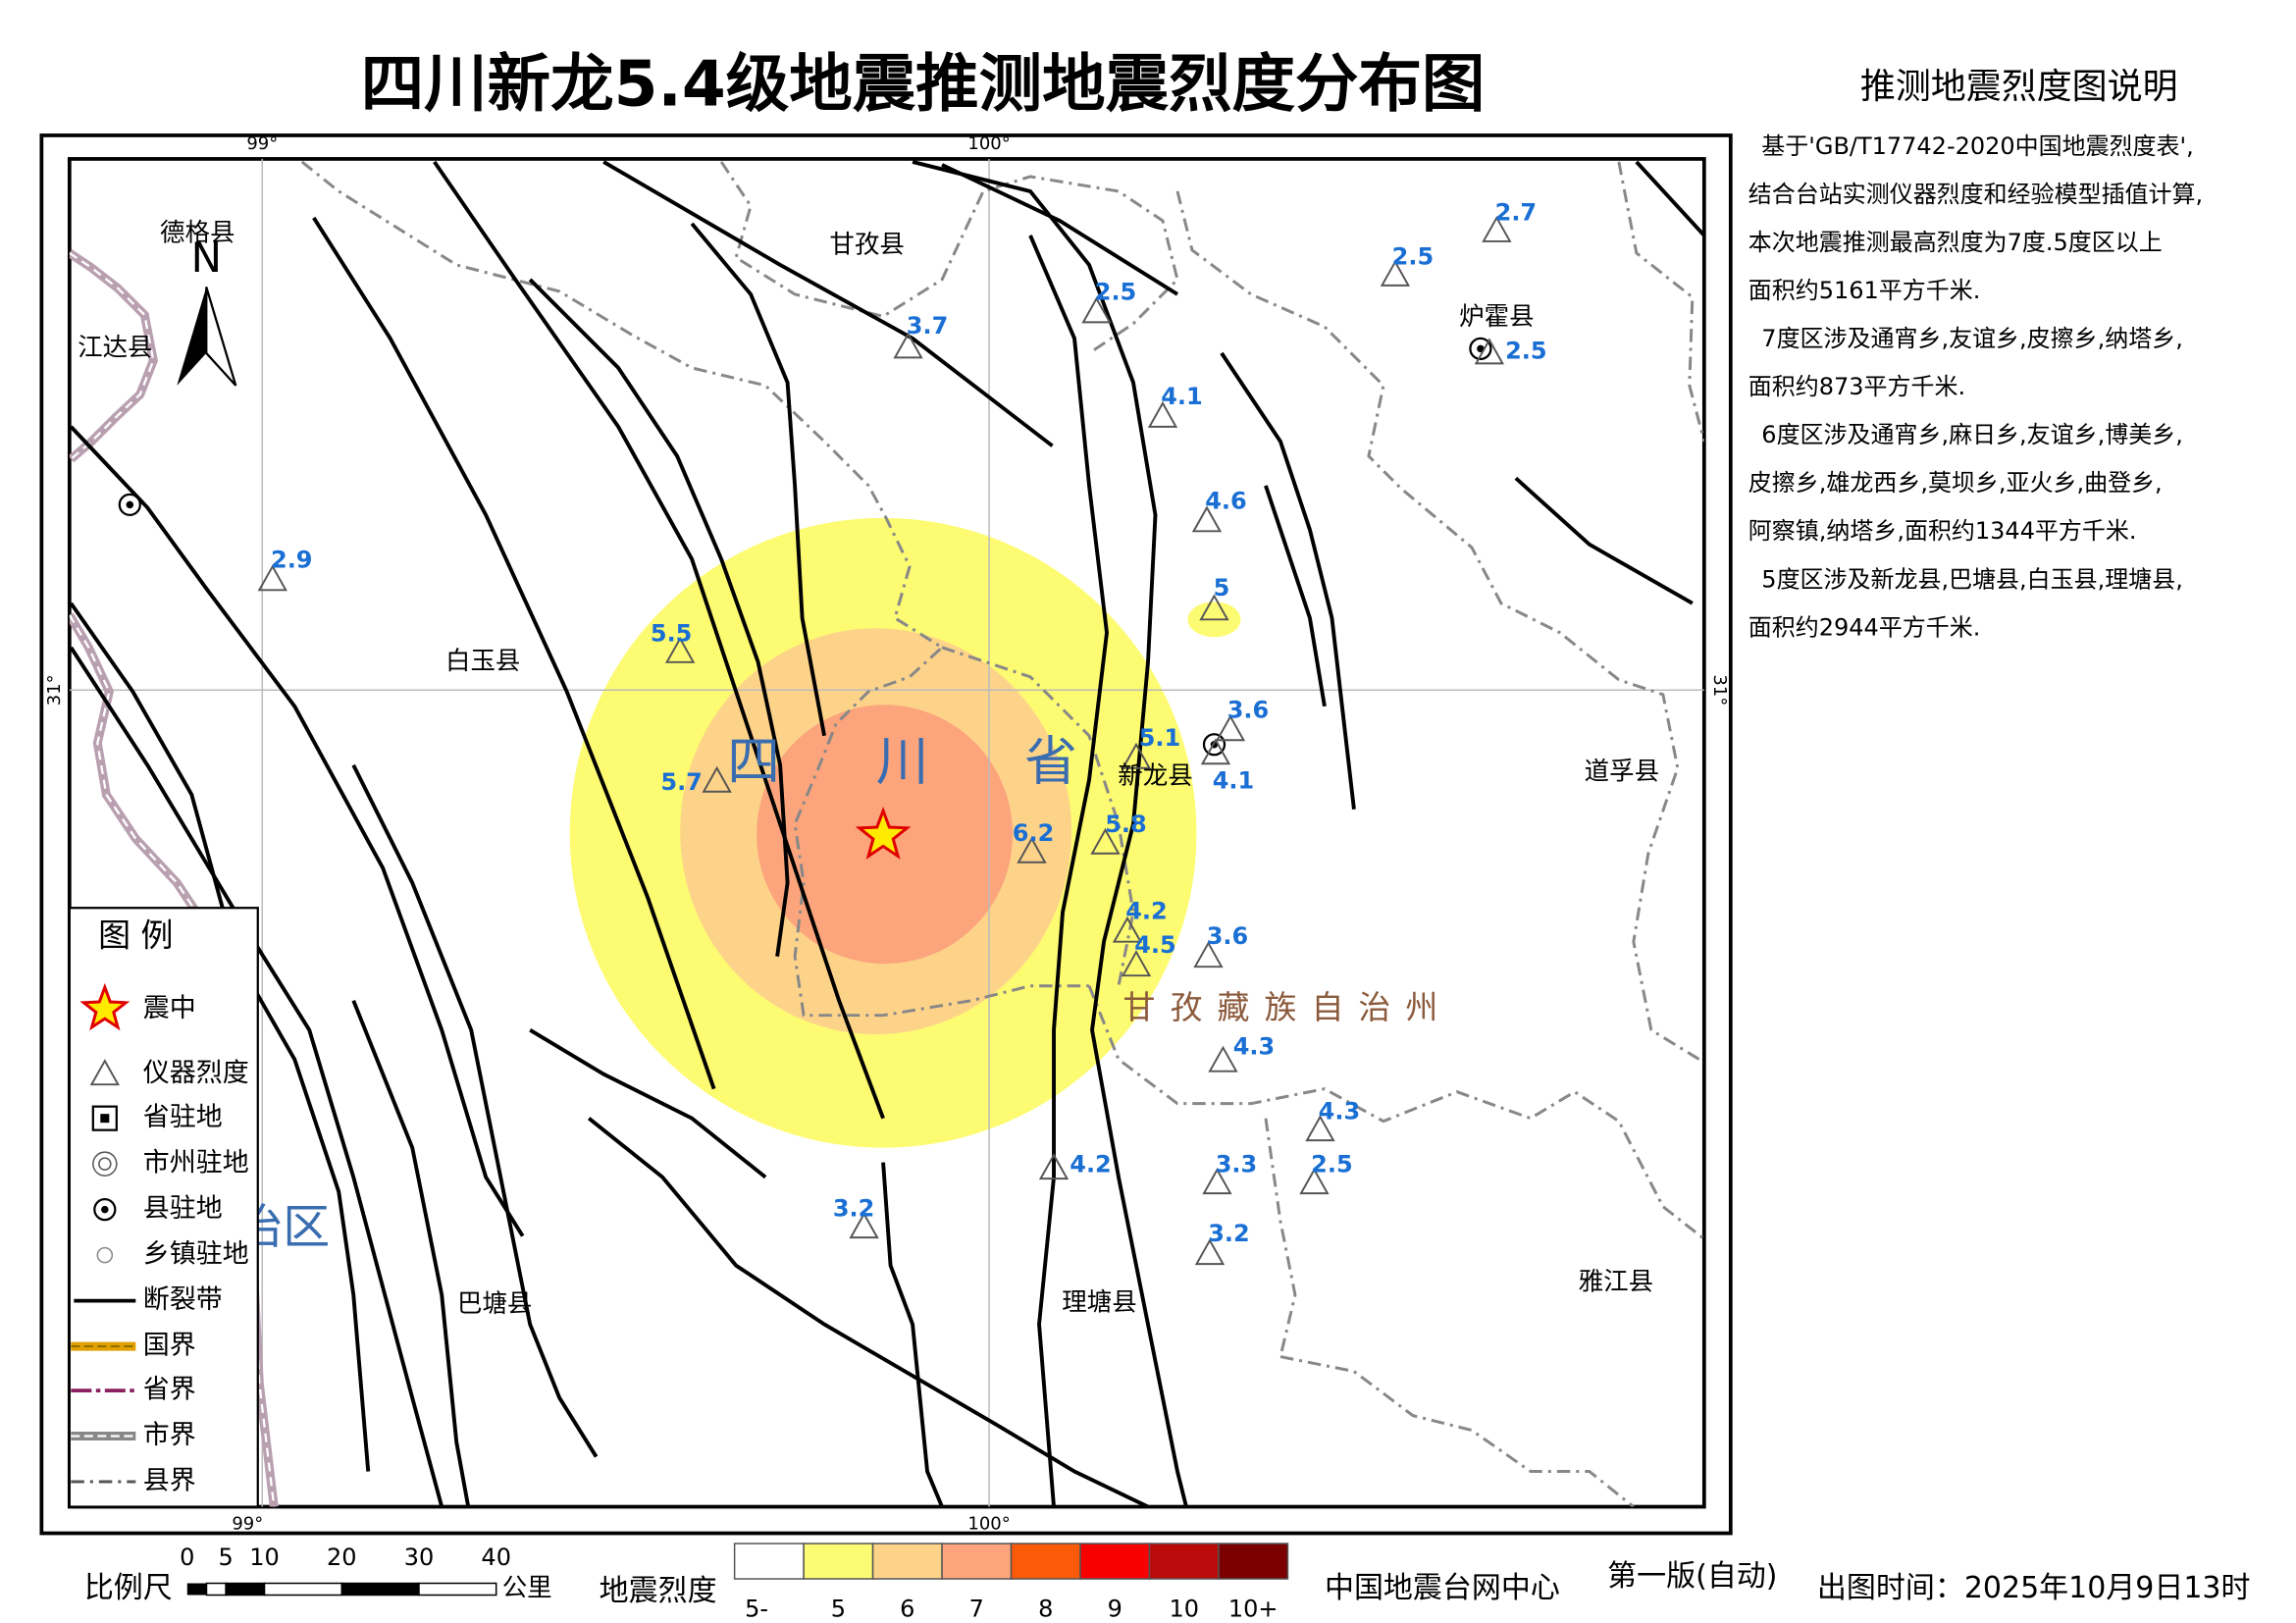  Describe the element at coordinates (1222, 588) in the screenshot. I see `station-intensity: 5` at that location.